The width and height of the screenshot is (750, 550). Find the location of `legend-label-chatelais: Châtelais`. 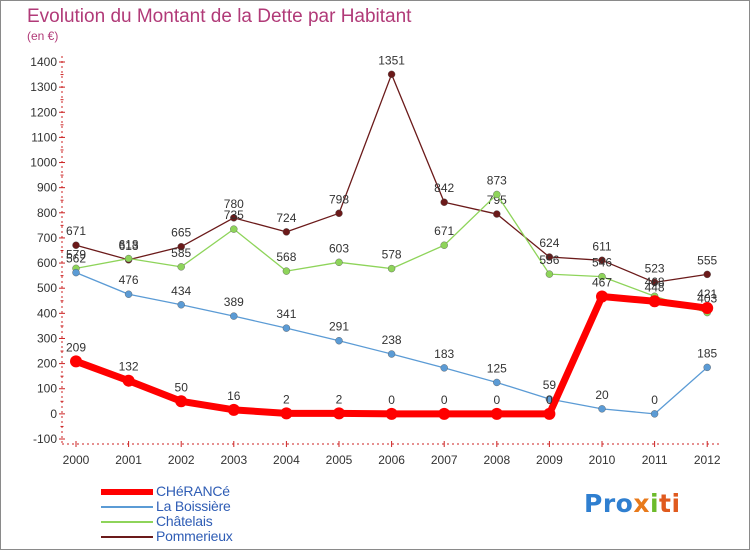

legend-label-chatelais: Châtelais is located at coordinates (184, 521).